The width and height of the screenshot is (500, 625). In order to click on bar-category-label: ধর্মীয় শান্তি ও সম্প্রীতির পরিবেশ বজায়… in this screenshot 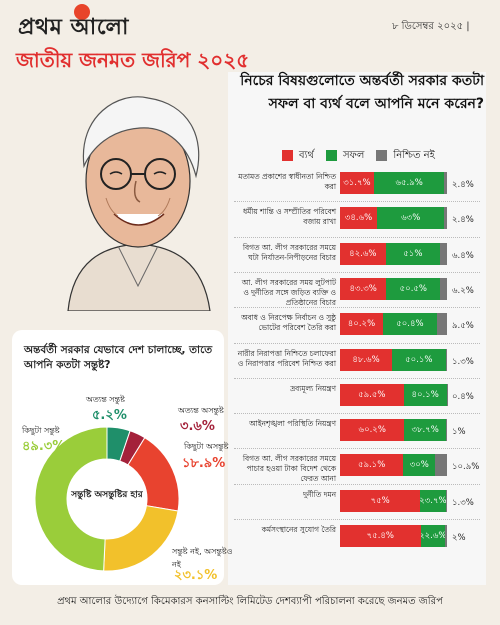, I will do `click(289, 217)`.